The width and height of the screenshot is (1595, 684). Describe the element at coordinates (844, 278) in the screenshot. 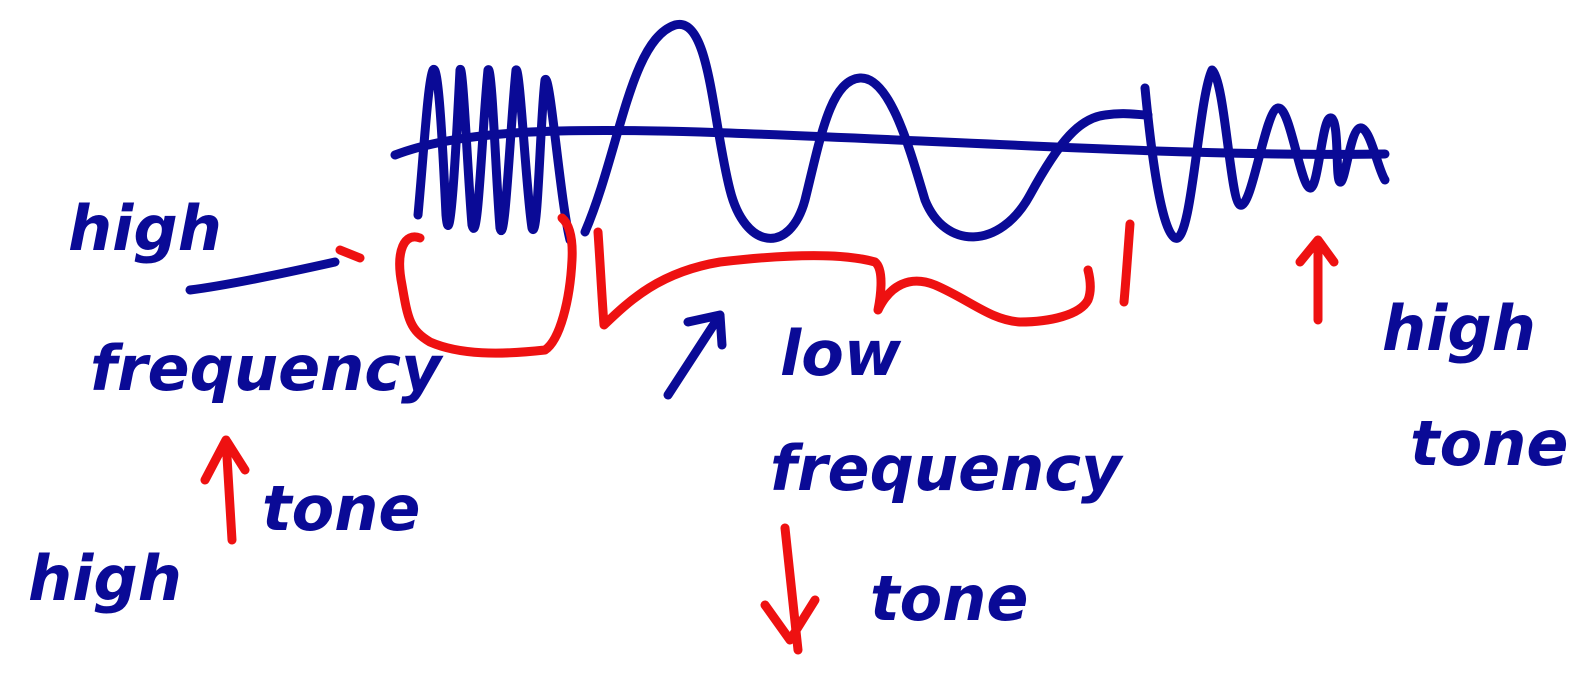

I see `brace-low-frequency` at that location.